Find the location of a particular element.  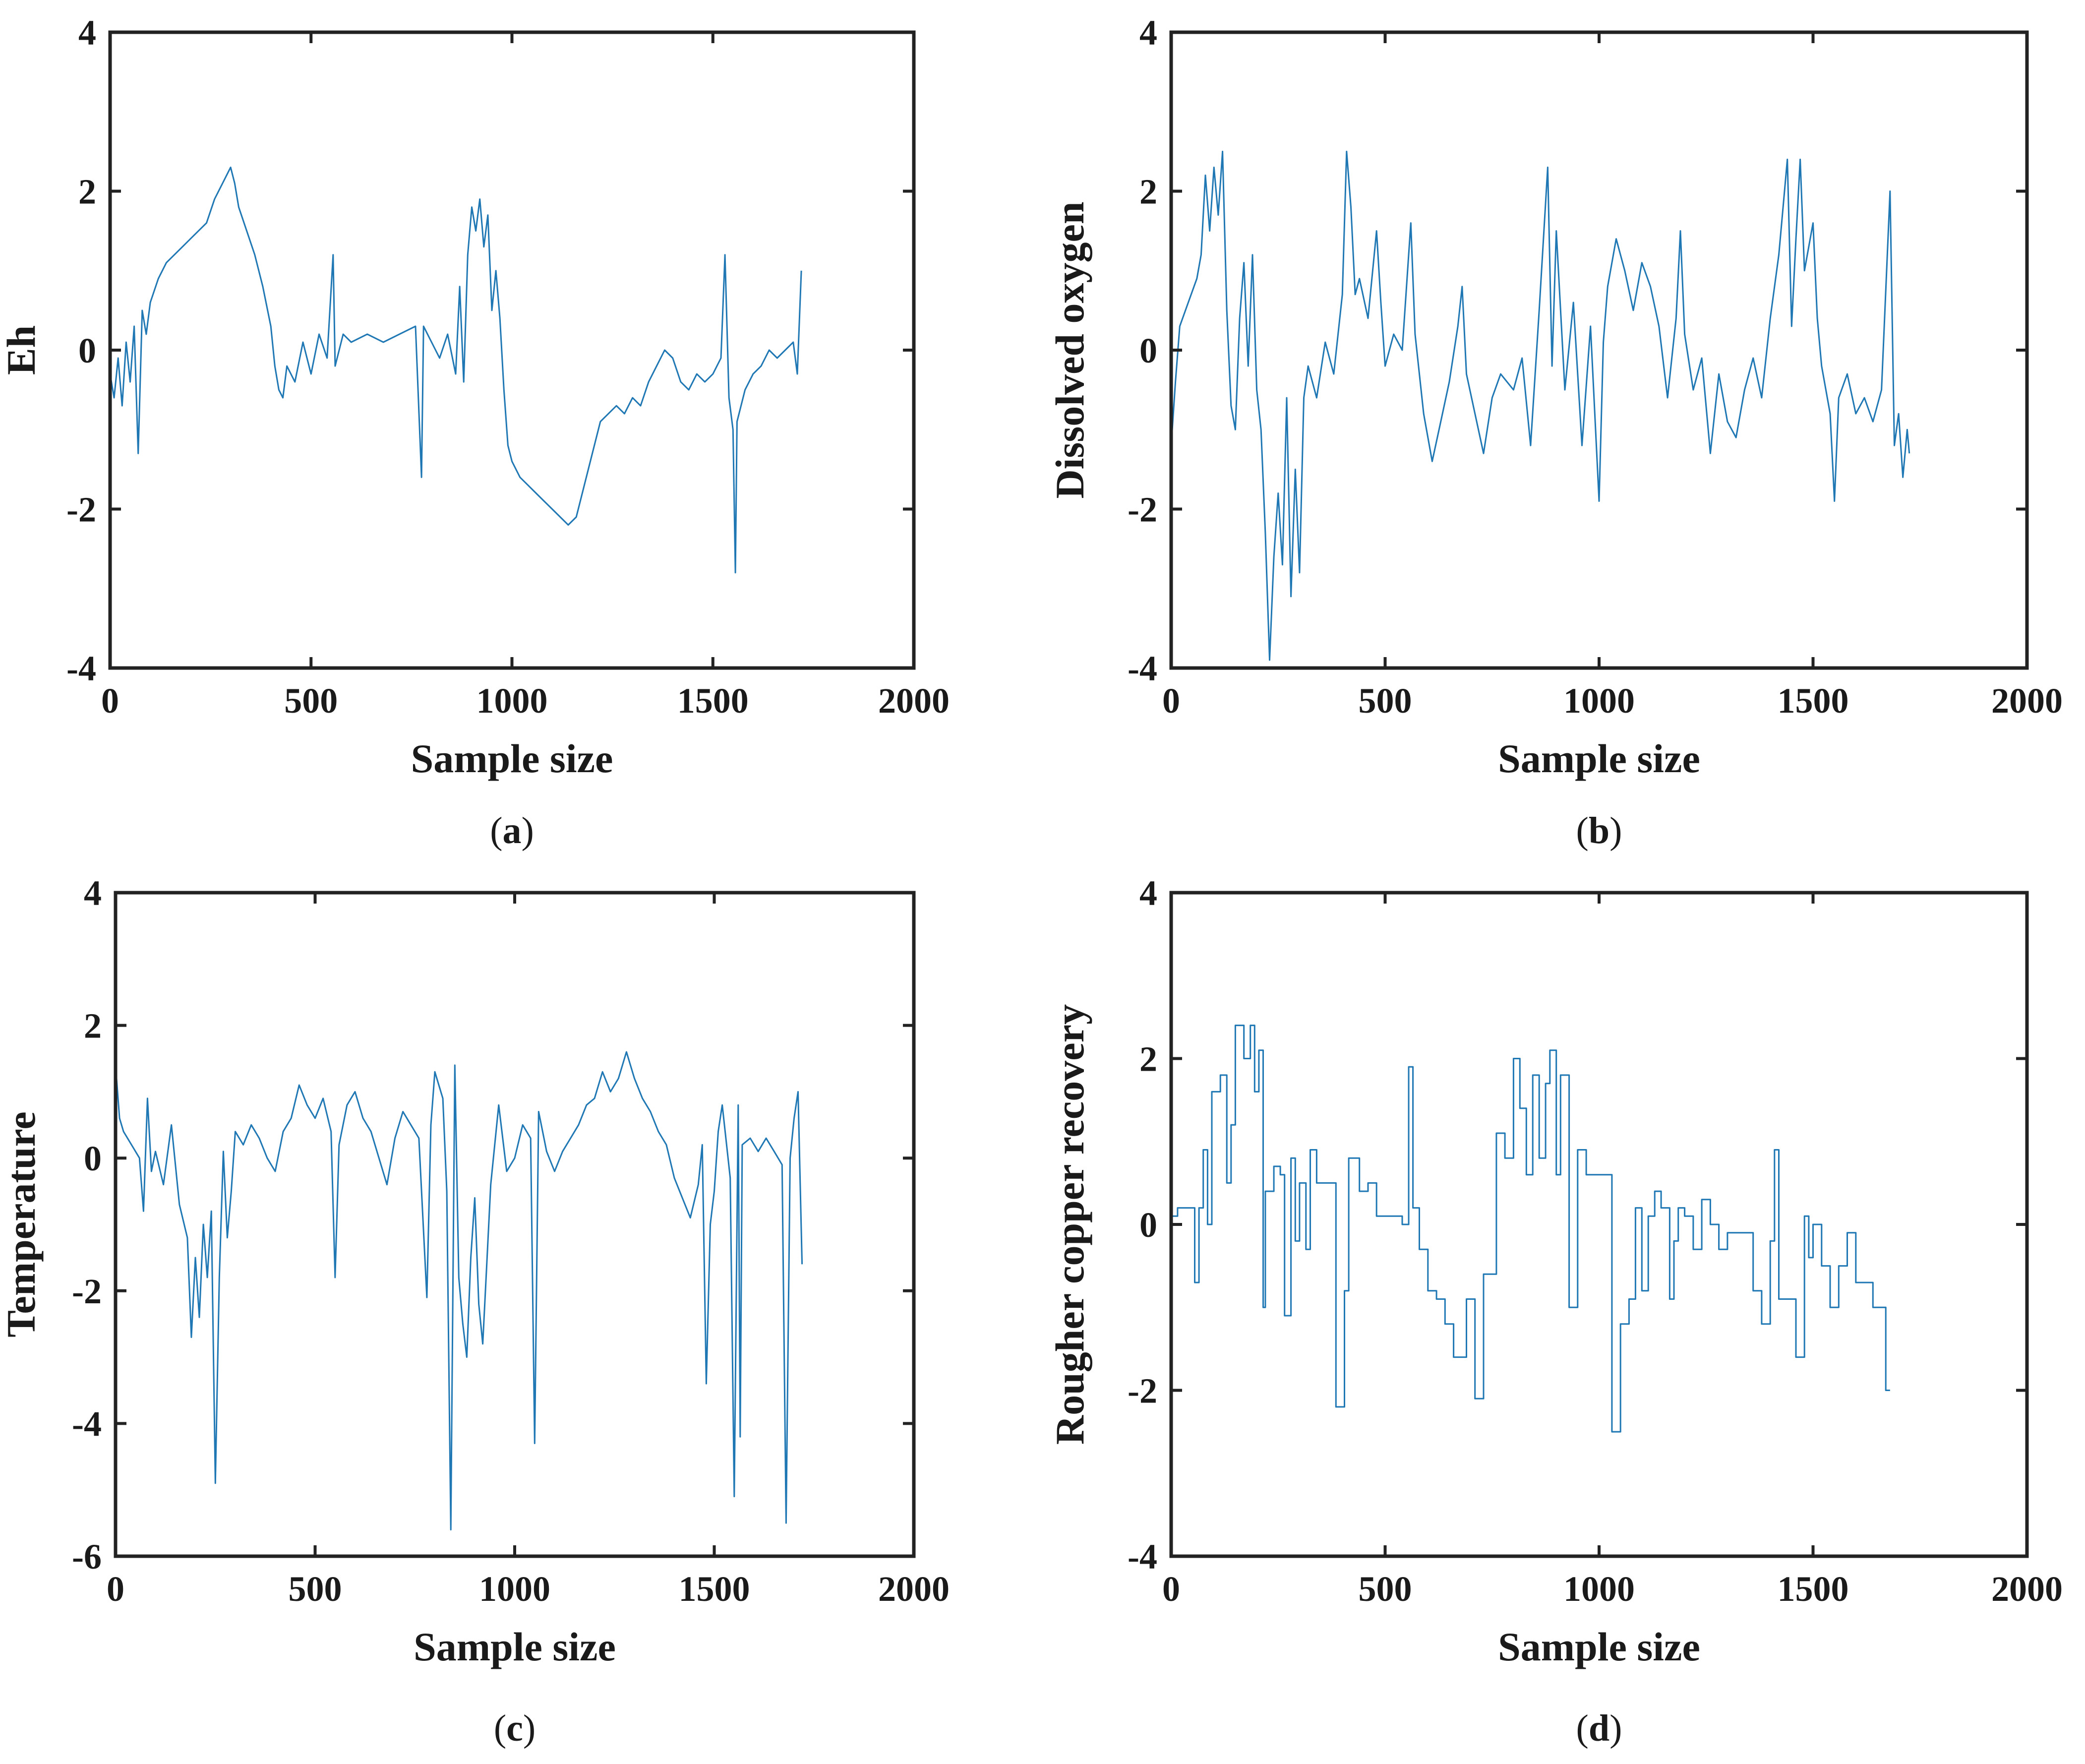

panel-caption: (b) is located at coordinates (1599, 831).